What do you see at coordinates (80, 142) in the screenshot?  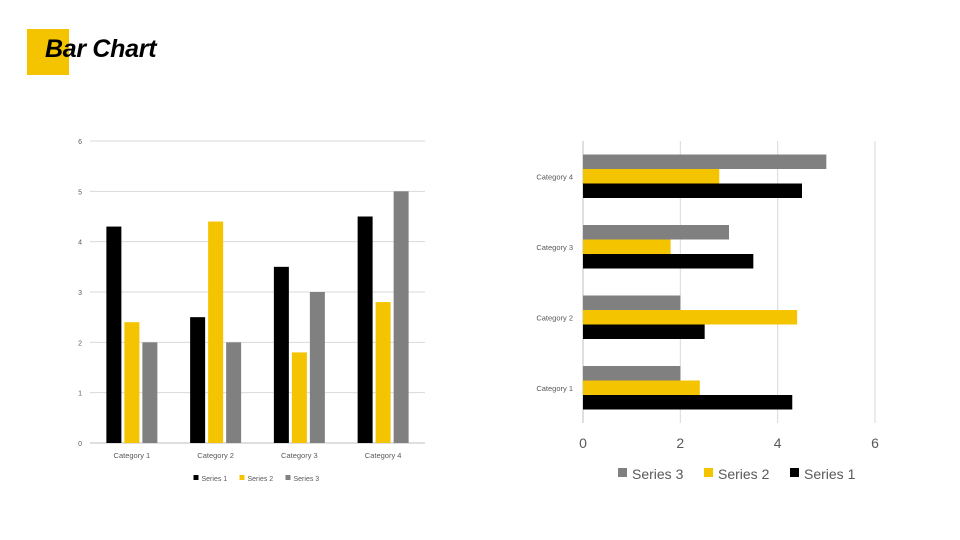 I see `y-tick-label: 6` at bounding box center [80, 142].